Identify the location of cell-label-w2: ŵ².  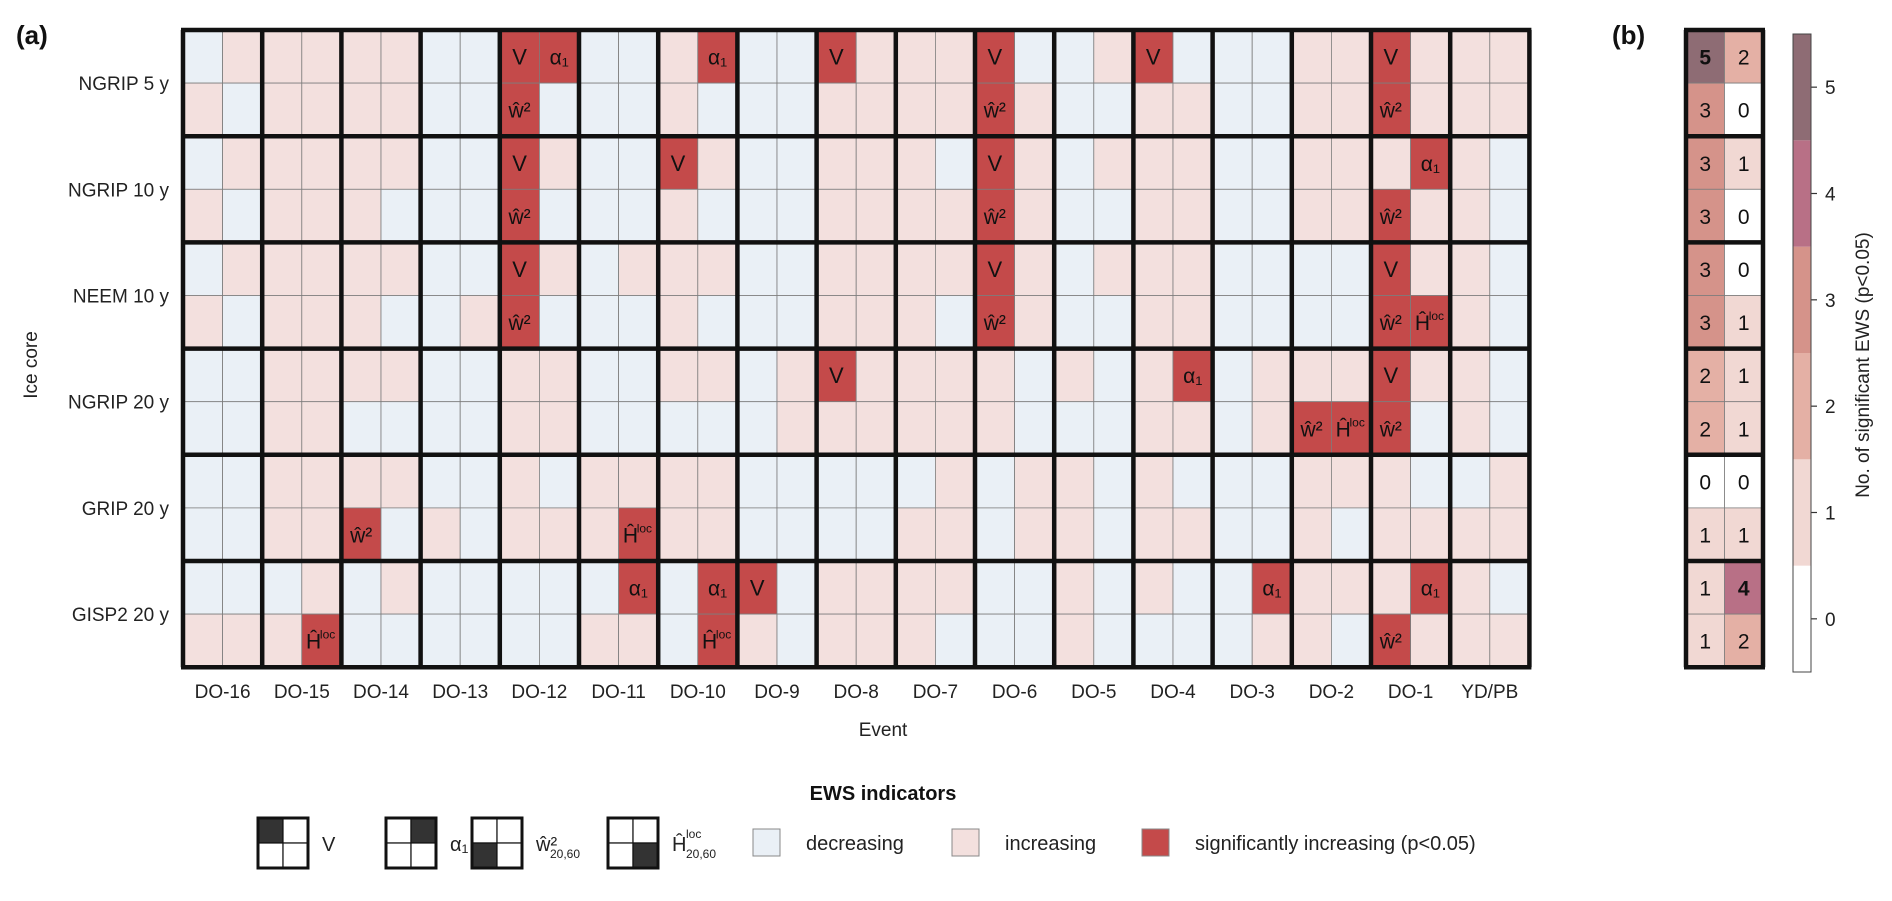
(1390, 217).